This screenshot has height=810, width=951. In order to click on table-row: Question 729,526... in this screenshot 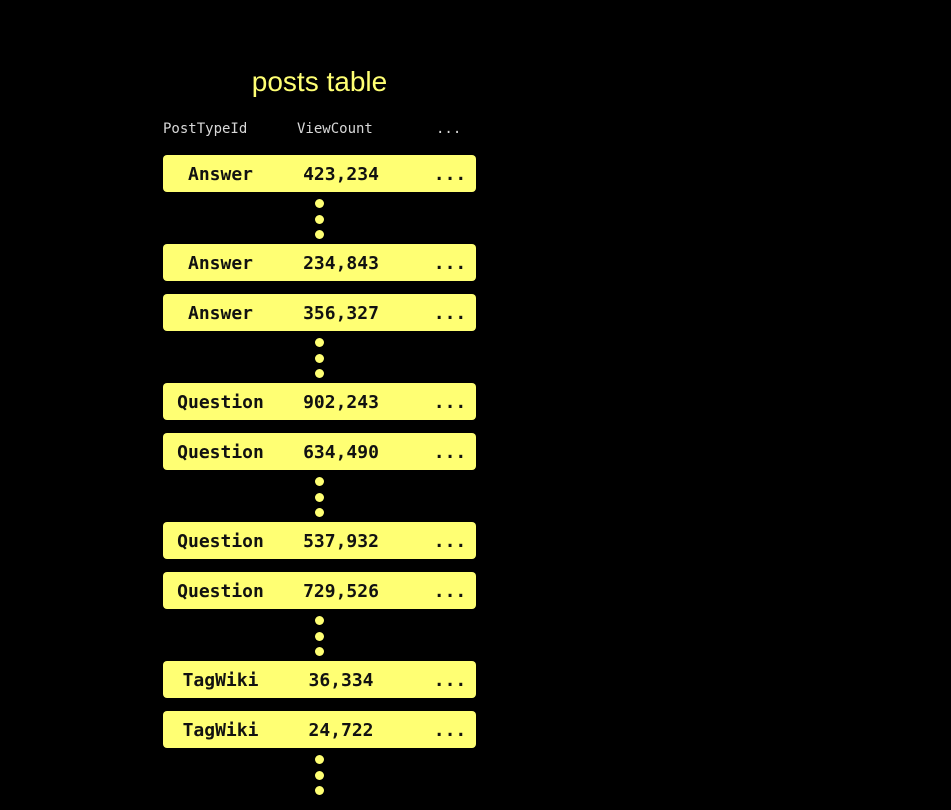, I will do `click(319, 590)`.